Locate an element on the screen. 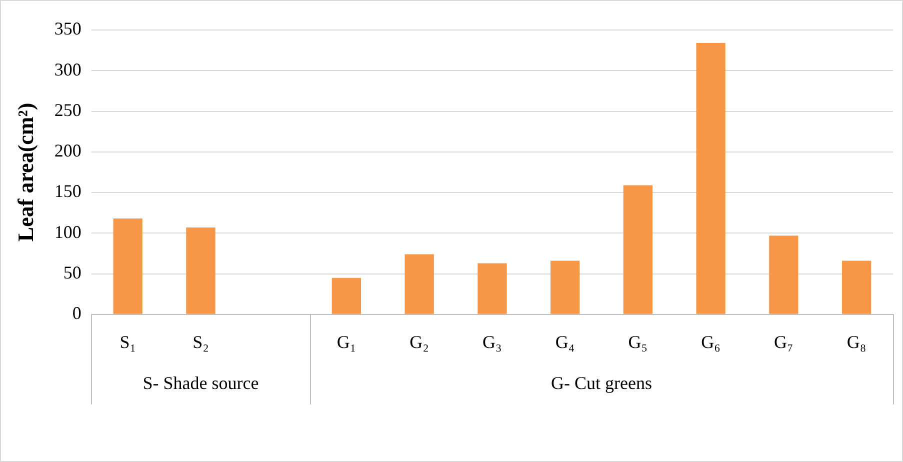  x-tick-label: G₃ is located at coordinates (492, 342).